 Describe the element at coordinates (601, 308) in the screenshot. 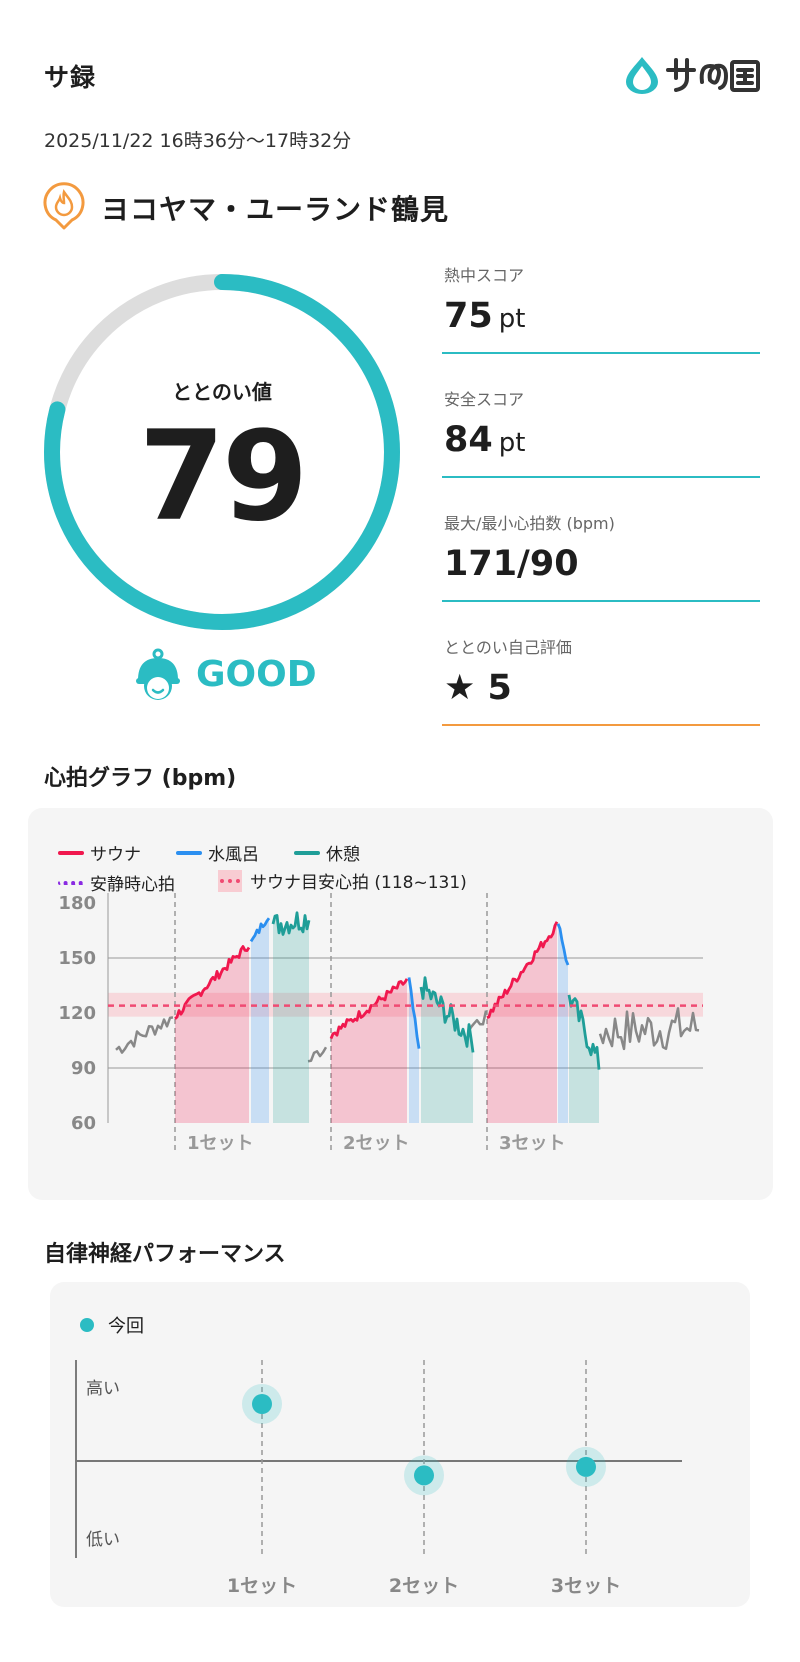

I see `heat-score-card: 熱中スコア 75 pt` at that location.